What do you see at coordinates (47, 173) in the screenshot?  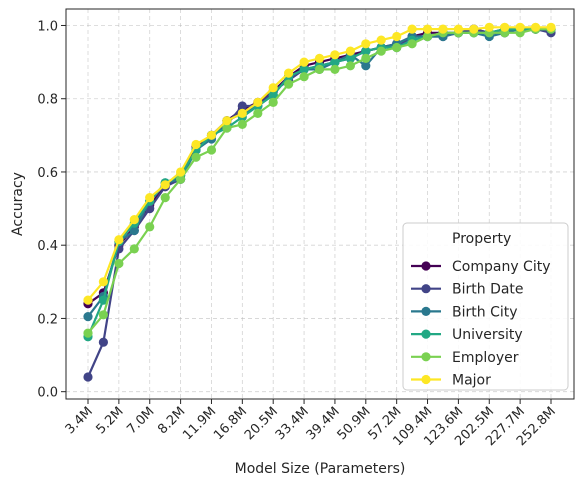 I see `y-tick-label: 0.6` at bounding box center [47, 173].